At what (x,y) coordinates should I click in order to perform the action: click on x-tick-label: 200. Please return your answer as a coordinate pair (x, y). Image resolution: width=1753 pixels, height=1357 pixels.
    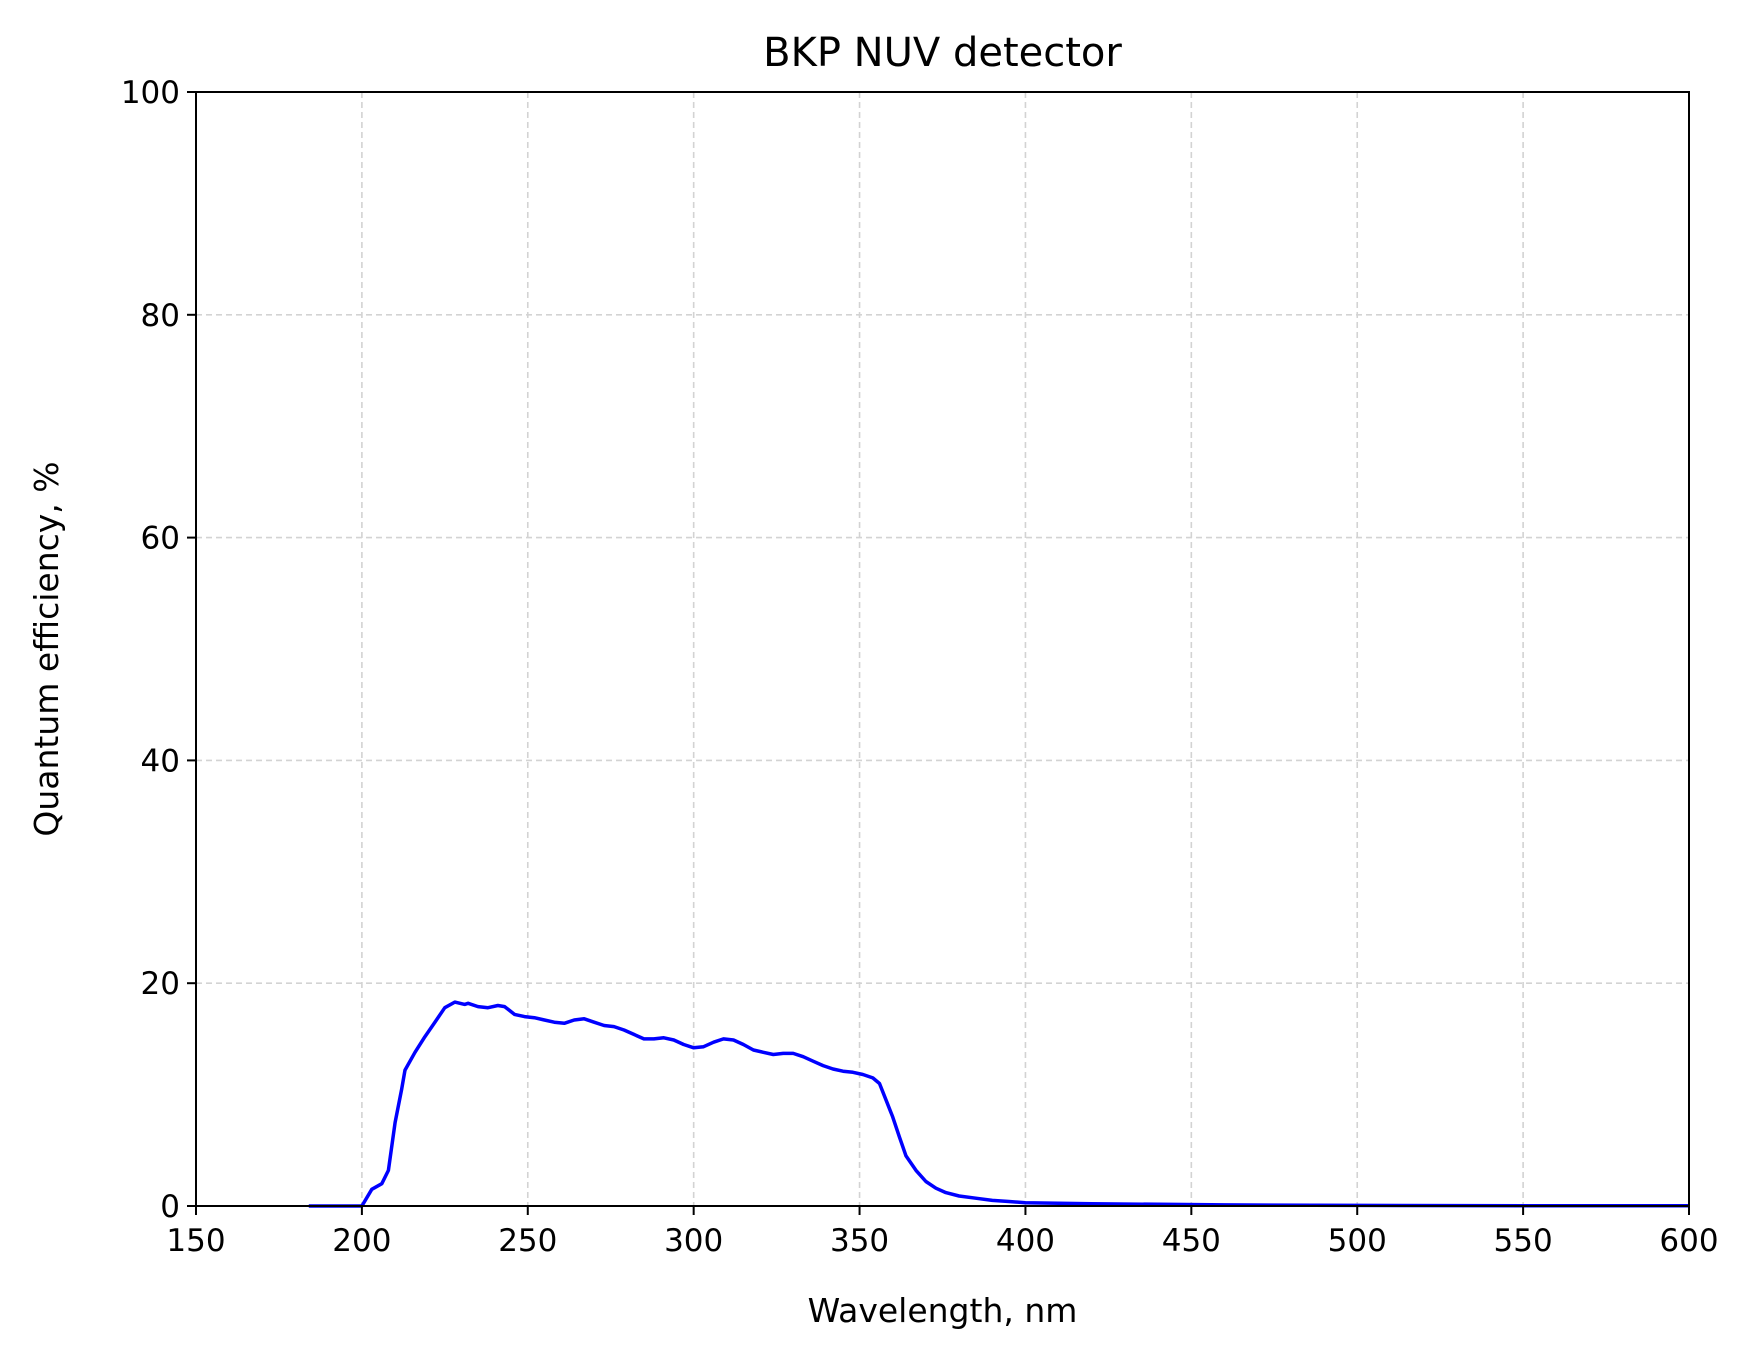
    Looking at the image, I should click on (361, 1241).